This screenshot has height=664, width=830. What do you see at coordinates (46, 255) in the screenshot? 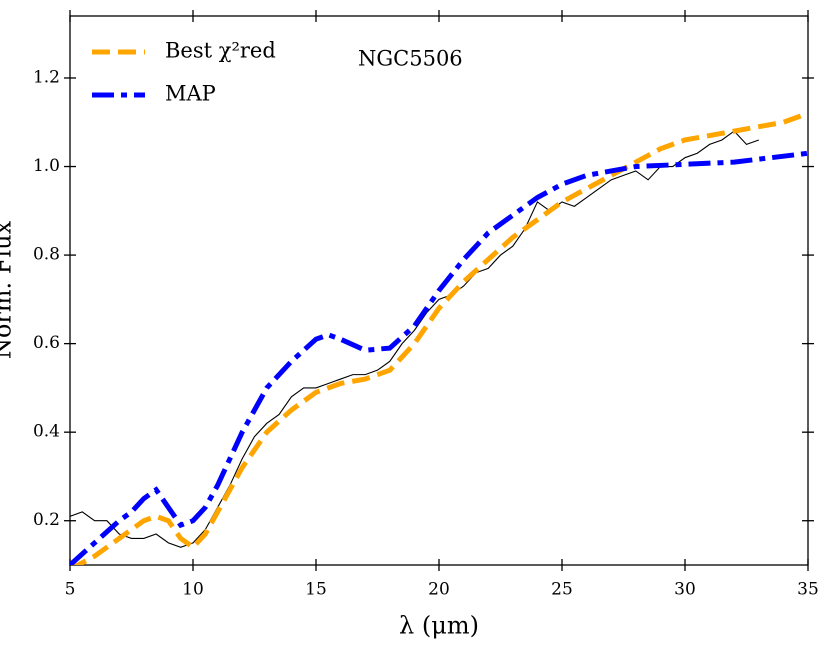
I see `y-tick-label: 0.8` at bounding box center [46, 255].